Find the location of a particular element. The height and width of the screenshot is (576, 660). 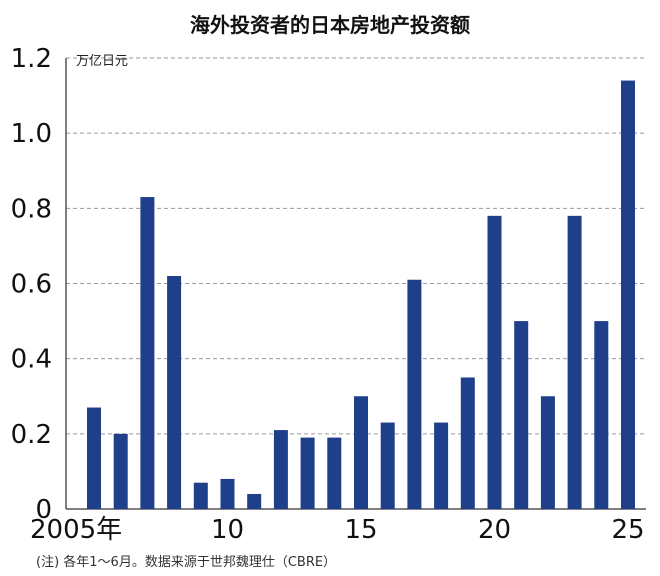

x-tick-label: 20 is located at coordinates (494, 530).